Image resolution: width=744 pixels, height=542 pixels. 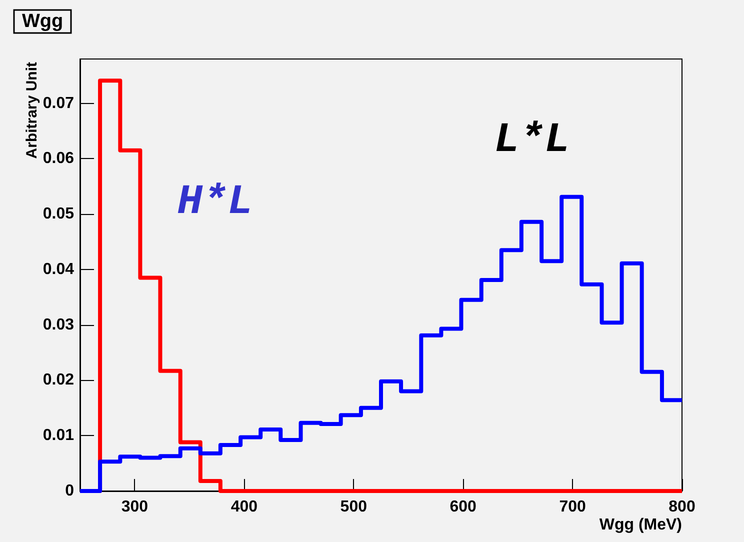 What do you see at coordinates (215, 202) in the screenshot?
I see `annotation: H*L` at bounding box center [215, 202].